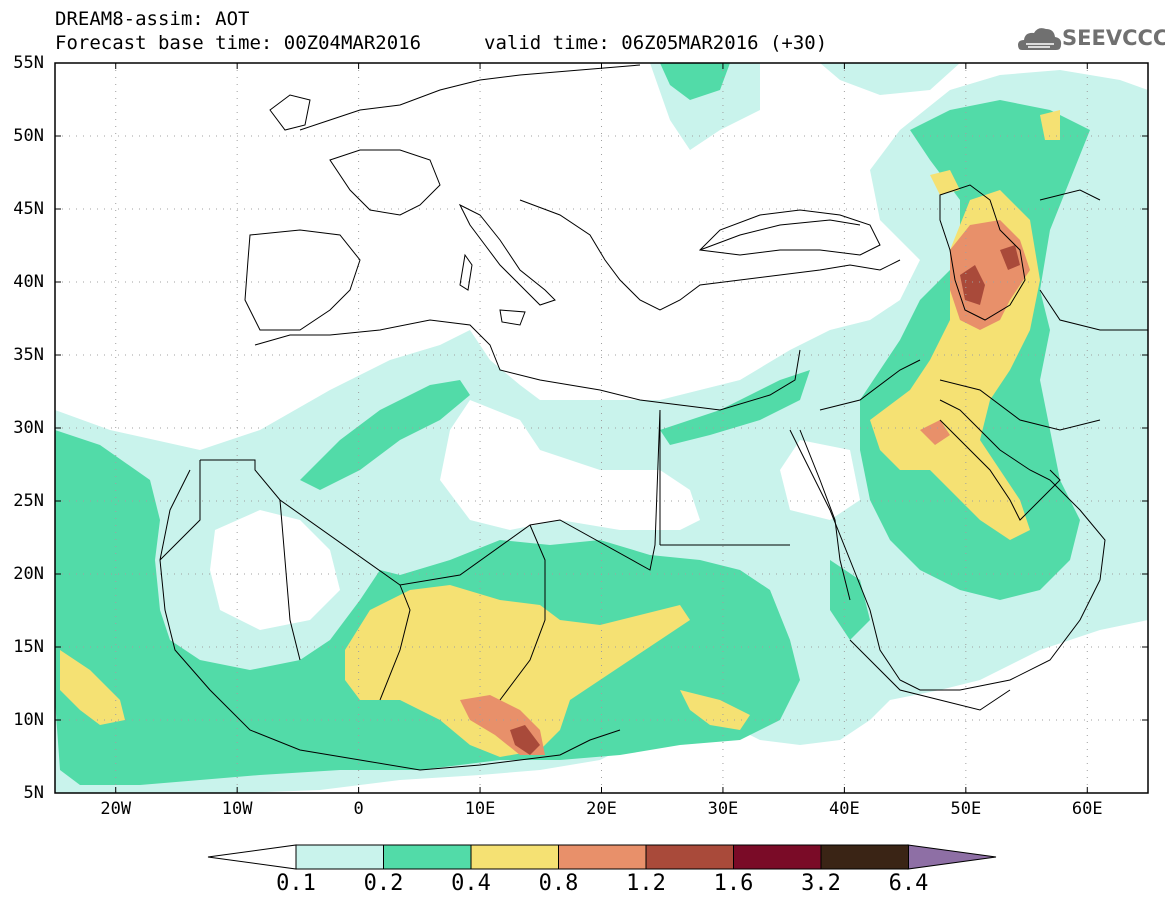 This screenshot has height=905, width=1165. Describe the element at coordinates (152, 19) in the screenshot. I see `map-title: DREAM8-assim: AOT` at that location.